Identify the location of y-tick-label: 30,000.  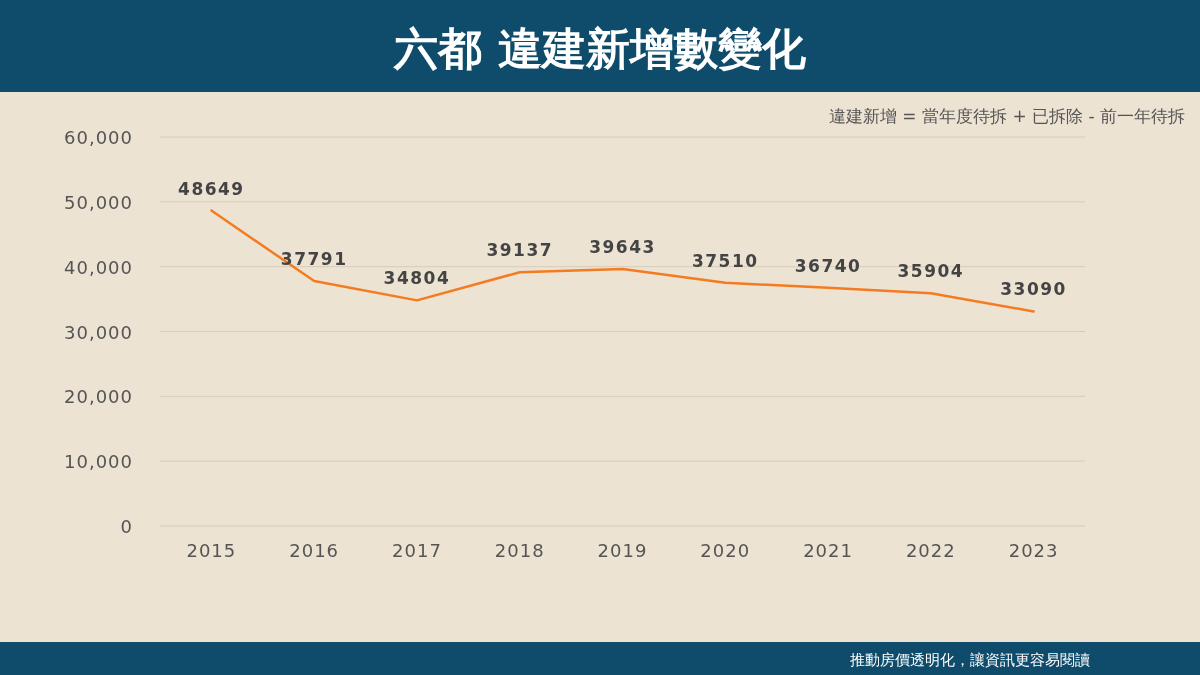
(98, 332).